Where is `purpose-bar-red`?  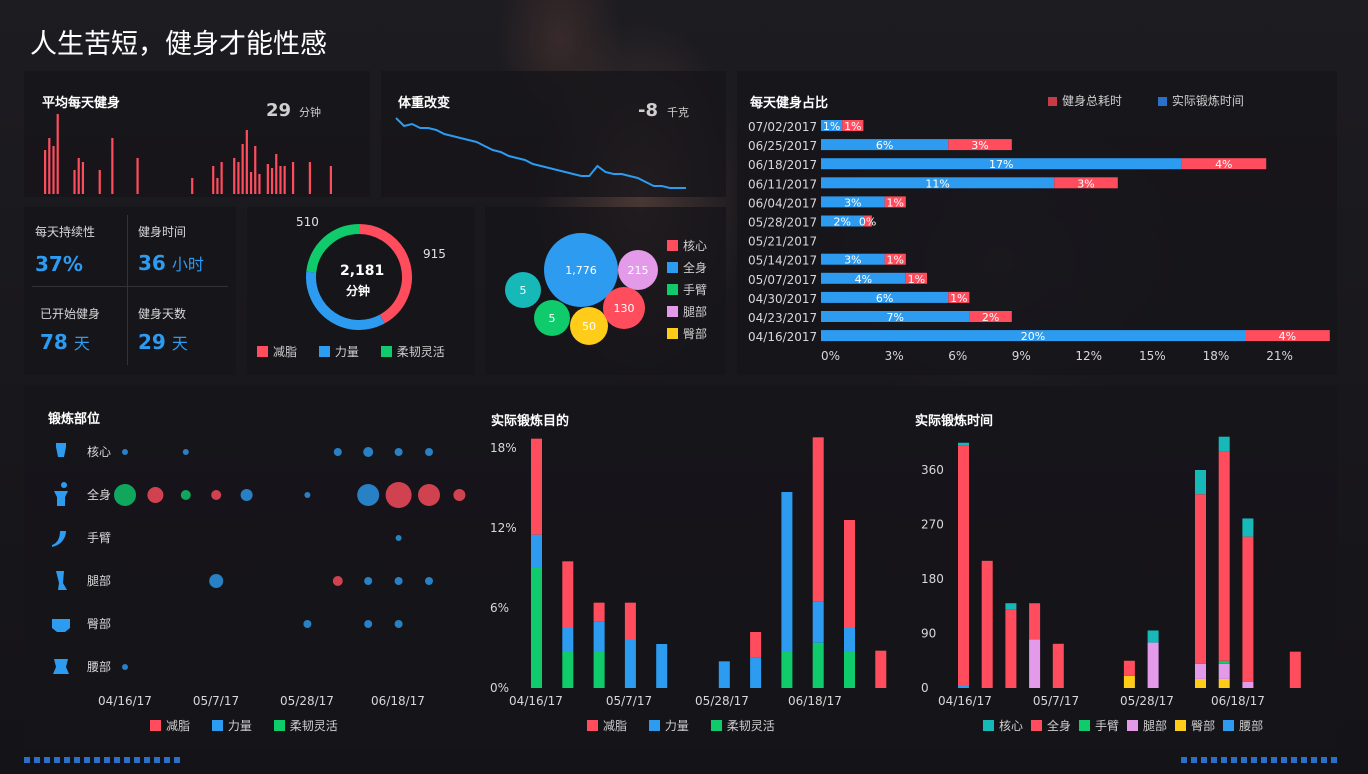
purpose-bar-red is located at coordinates (568, 594).